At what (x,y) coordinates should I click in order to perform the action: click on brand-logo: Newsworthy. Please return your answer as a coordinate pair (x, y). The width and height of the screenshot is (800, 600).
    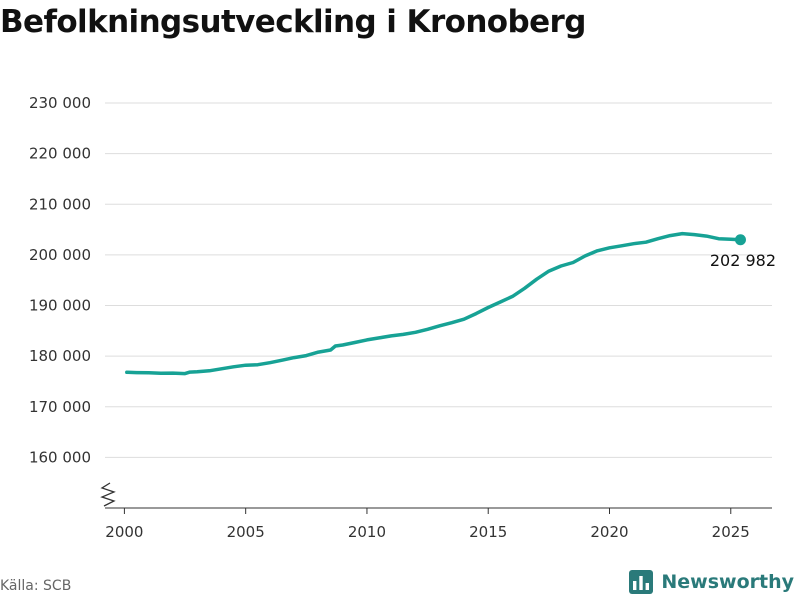
    Looking at the image, I should click on (711, 582).